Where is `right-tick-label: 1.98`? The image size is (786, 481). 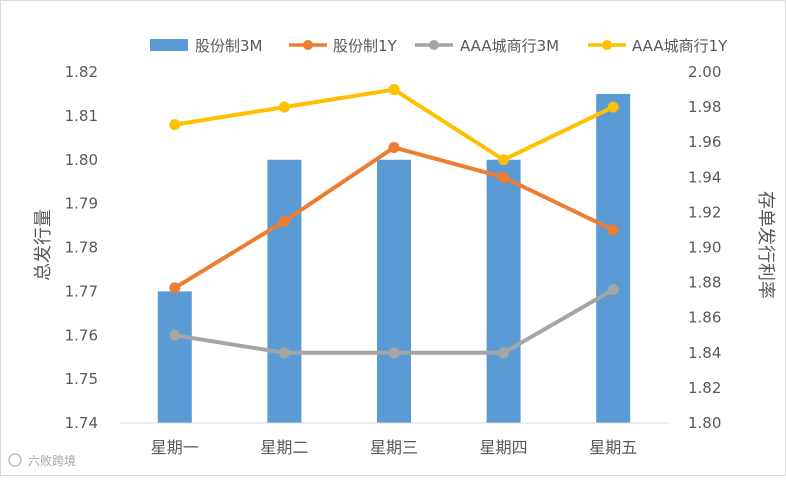
right-tick-label: 1.98 is located at coordinates (704, 107).